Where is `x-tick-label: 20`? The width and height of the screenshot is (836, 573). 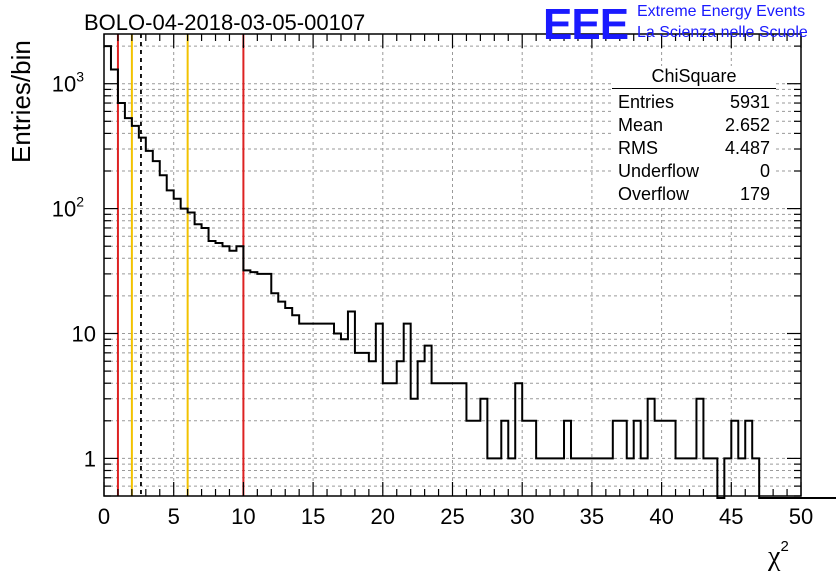 x-tick-label: 20 is located at coordinates (383, 516).